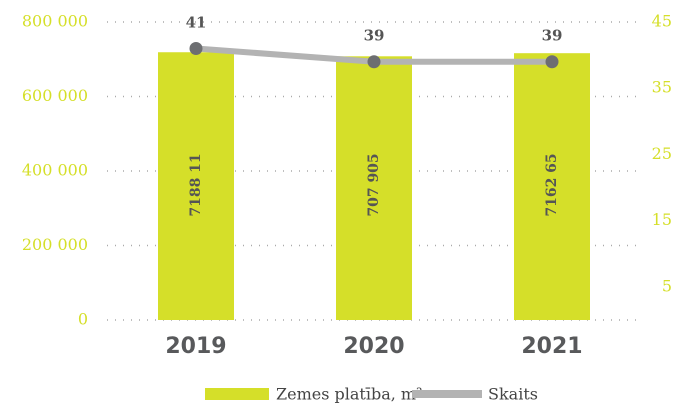 The height and width of the screenshot is (404, 681). I want to click on bar-value-label: 7162 65, so click(552, 184).